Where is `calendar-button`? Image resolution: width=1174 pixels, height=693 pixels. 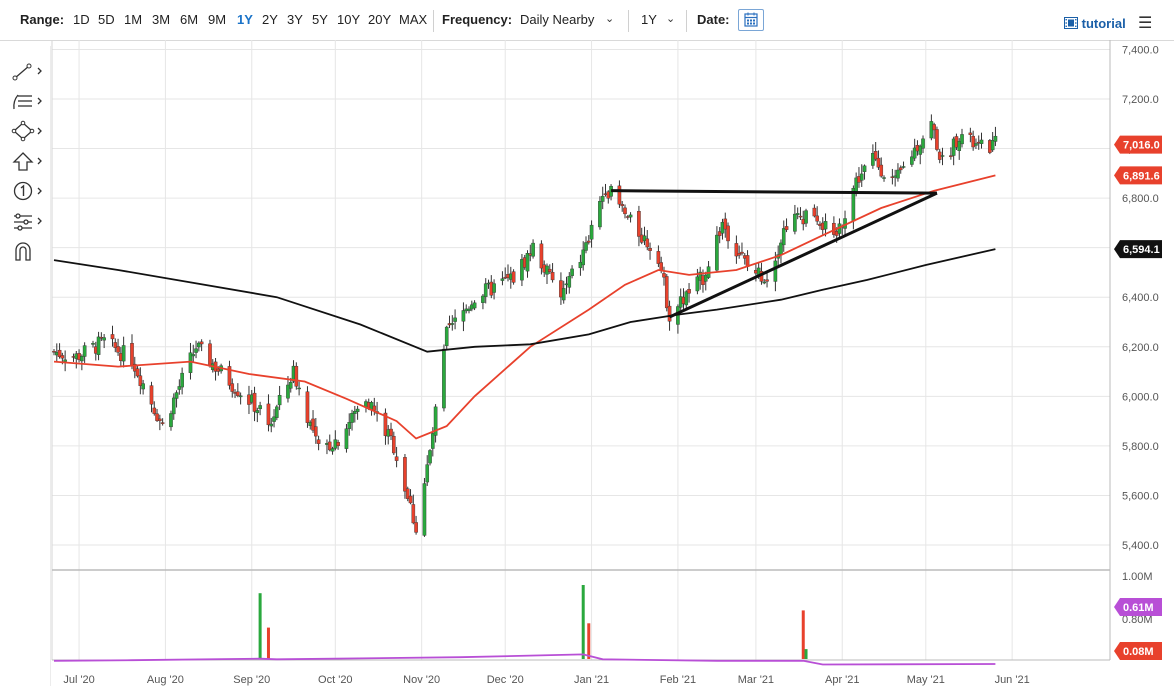
calendar-button is located at coordinates (751, 20).